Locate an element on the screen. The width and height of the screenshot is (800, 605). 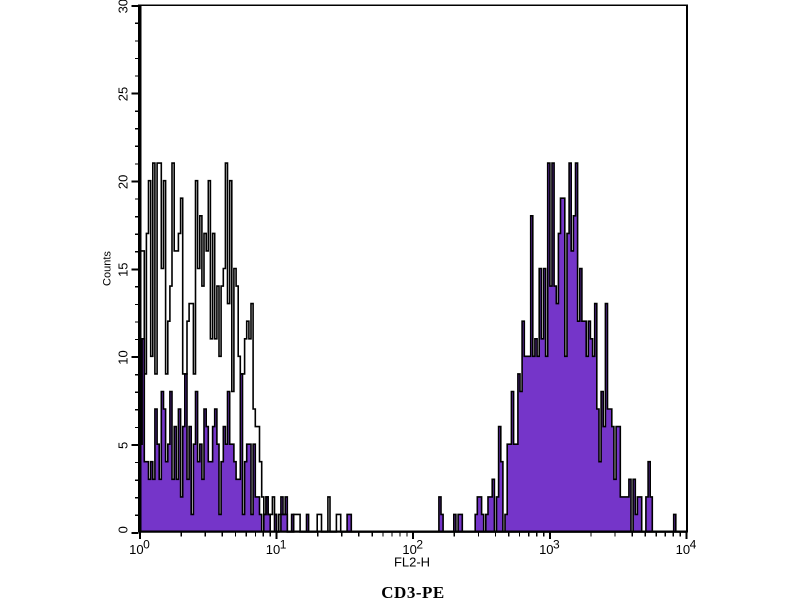
svg-text: 30 is located at coordinates (123, 6).